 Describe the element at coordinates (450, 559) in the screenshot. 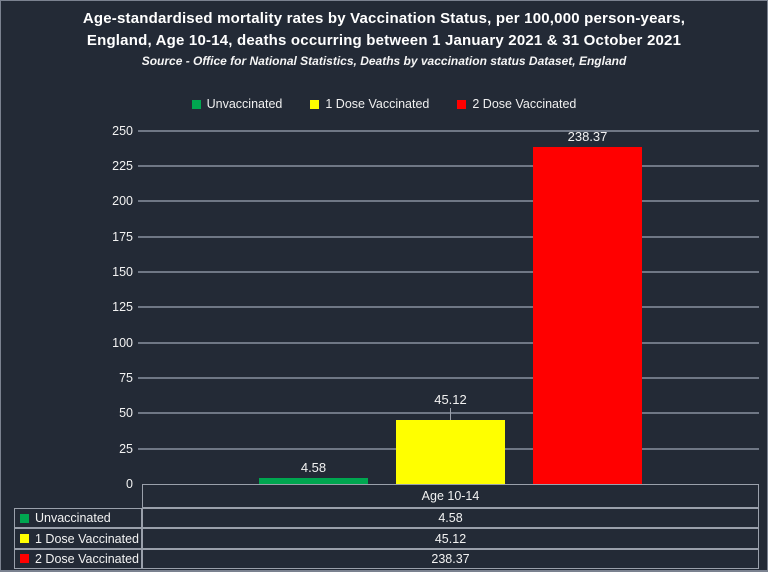

I see `table-value-cell-2: 238.37` at that location.